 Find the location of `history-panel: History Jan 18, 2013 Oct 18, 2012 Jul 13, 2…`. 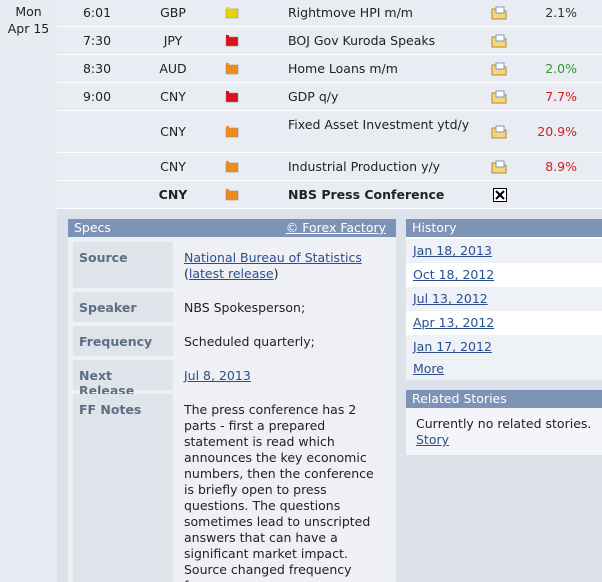

history-panel: History Jan 18, 2013 Oct 18, 2012 Jul 13, 2… is located at coordinates (504, 299).